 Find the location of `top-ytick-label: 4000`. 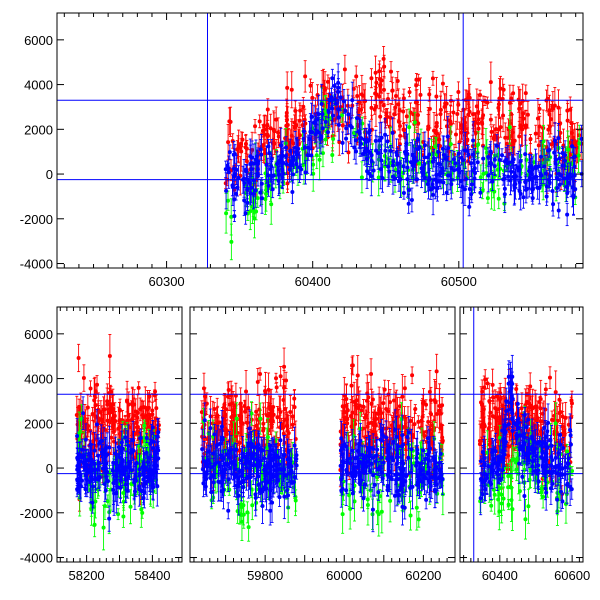

top-ytick-label: 4000 is located at coordinates (38, 85).